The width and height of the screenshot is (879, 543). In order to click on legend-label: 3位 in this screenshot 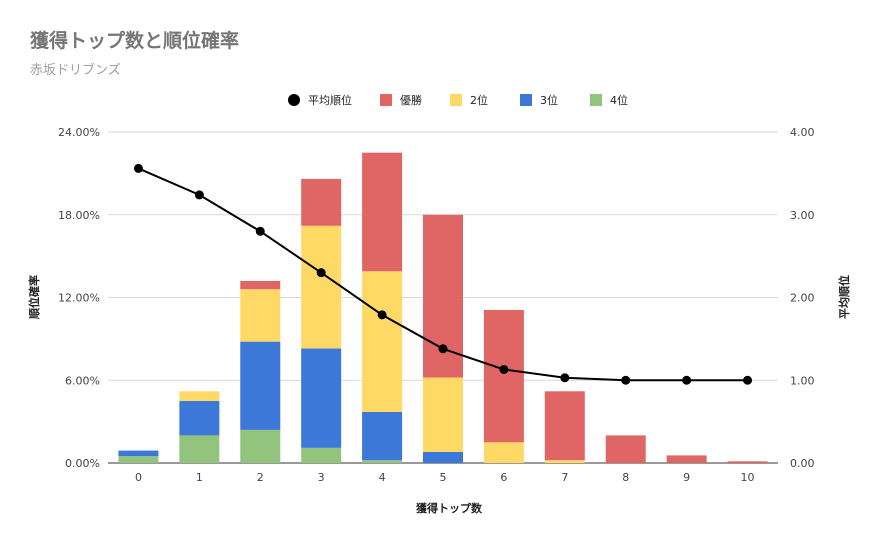, I will do `click(549, 100)`.